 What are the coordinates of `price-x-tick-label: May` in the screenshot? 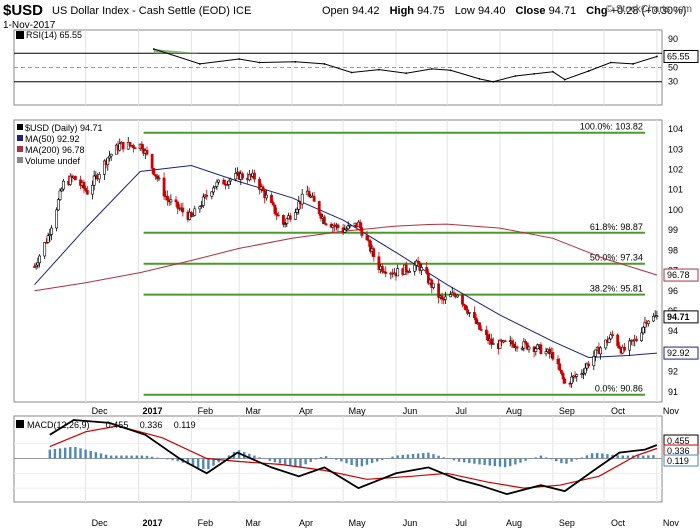 It's located at (358, 411).